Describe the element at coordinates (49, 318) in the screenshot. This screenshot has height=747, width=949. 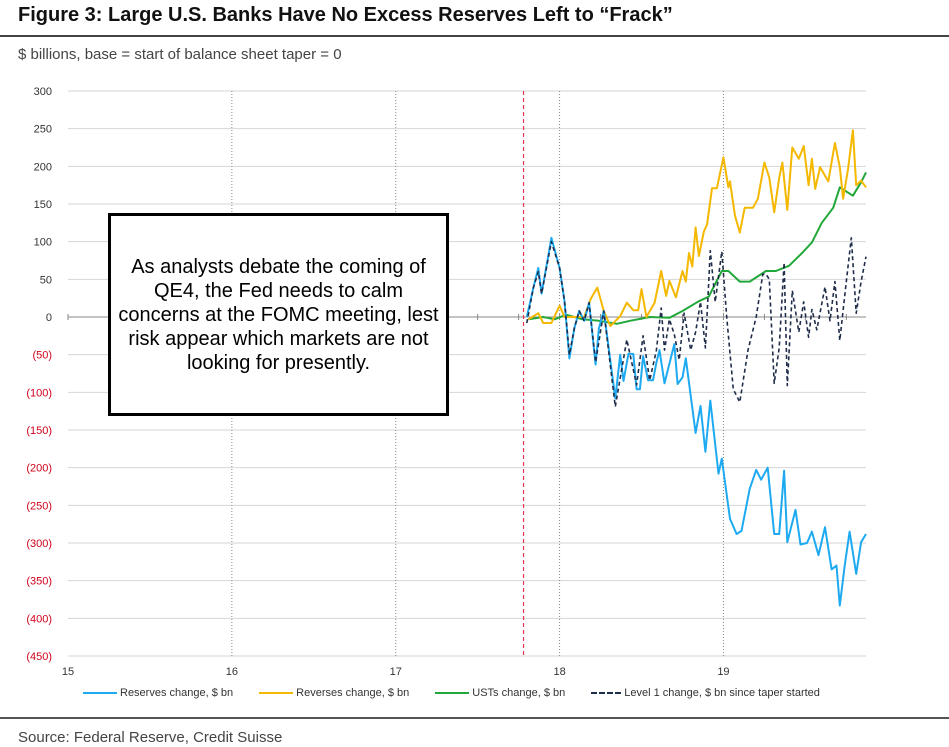
I see `y-tick-label: 0` at that location.